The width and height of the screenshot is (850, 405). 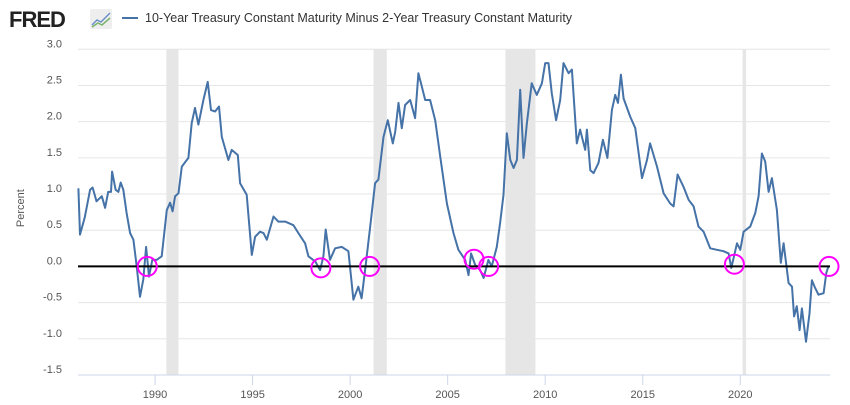 I want to click on y-axis-label: Percent, so click(x=21, y=208).